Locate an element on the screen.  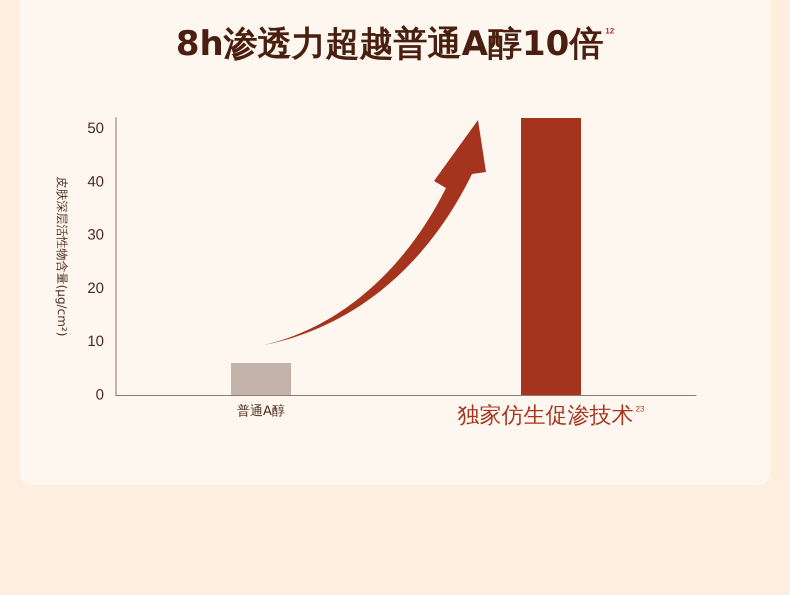
y-tick-label: 50 is located at coordinates (95, 129).